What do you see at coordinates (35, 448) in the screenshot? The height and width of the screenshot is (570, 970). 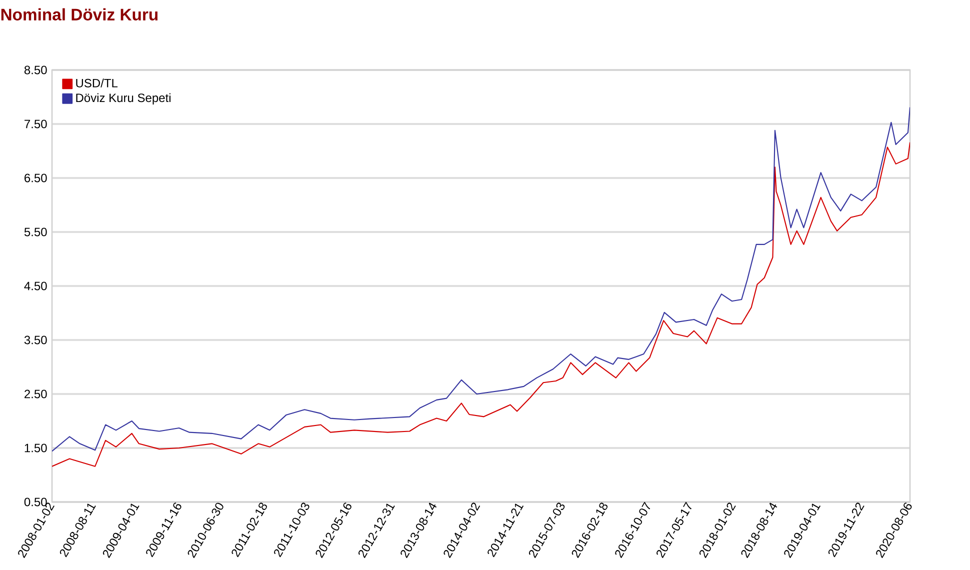 I see `y-tick-label: 1.50` at bounding box center [35, 448].